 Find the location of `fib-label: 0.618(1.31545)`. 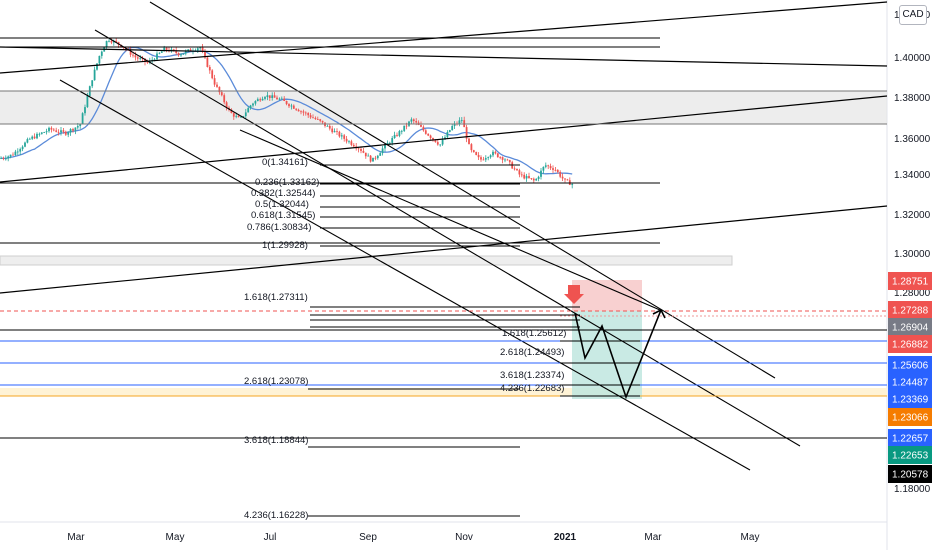

fib-label: 0.618(1.31545) is located at coordinates (283, 215).